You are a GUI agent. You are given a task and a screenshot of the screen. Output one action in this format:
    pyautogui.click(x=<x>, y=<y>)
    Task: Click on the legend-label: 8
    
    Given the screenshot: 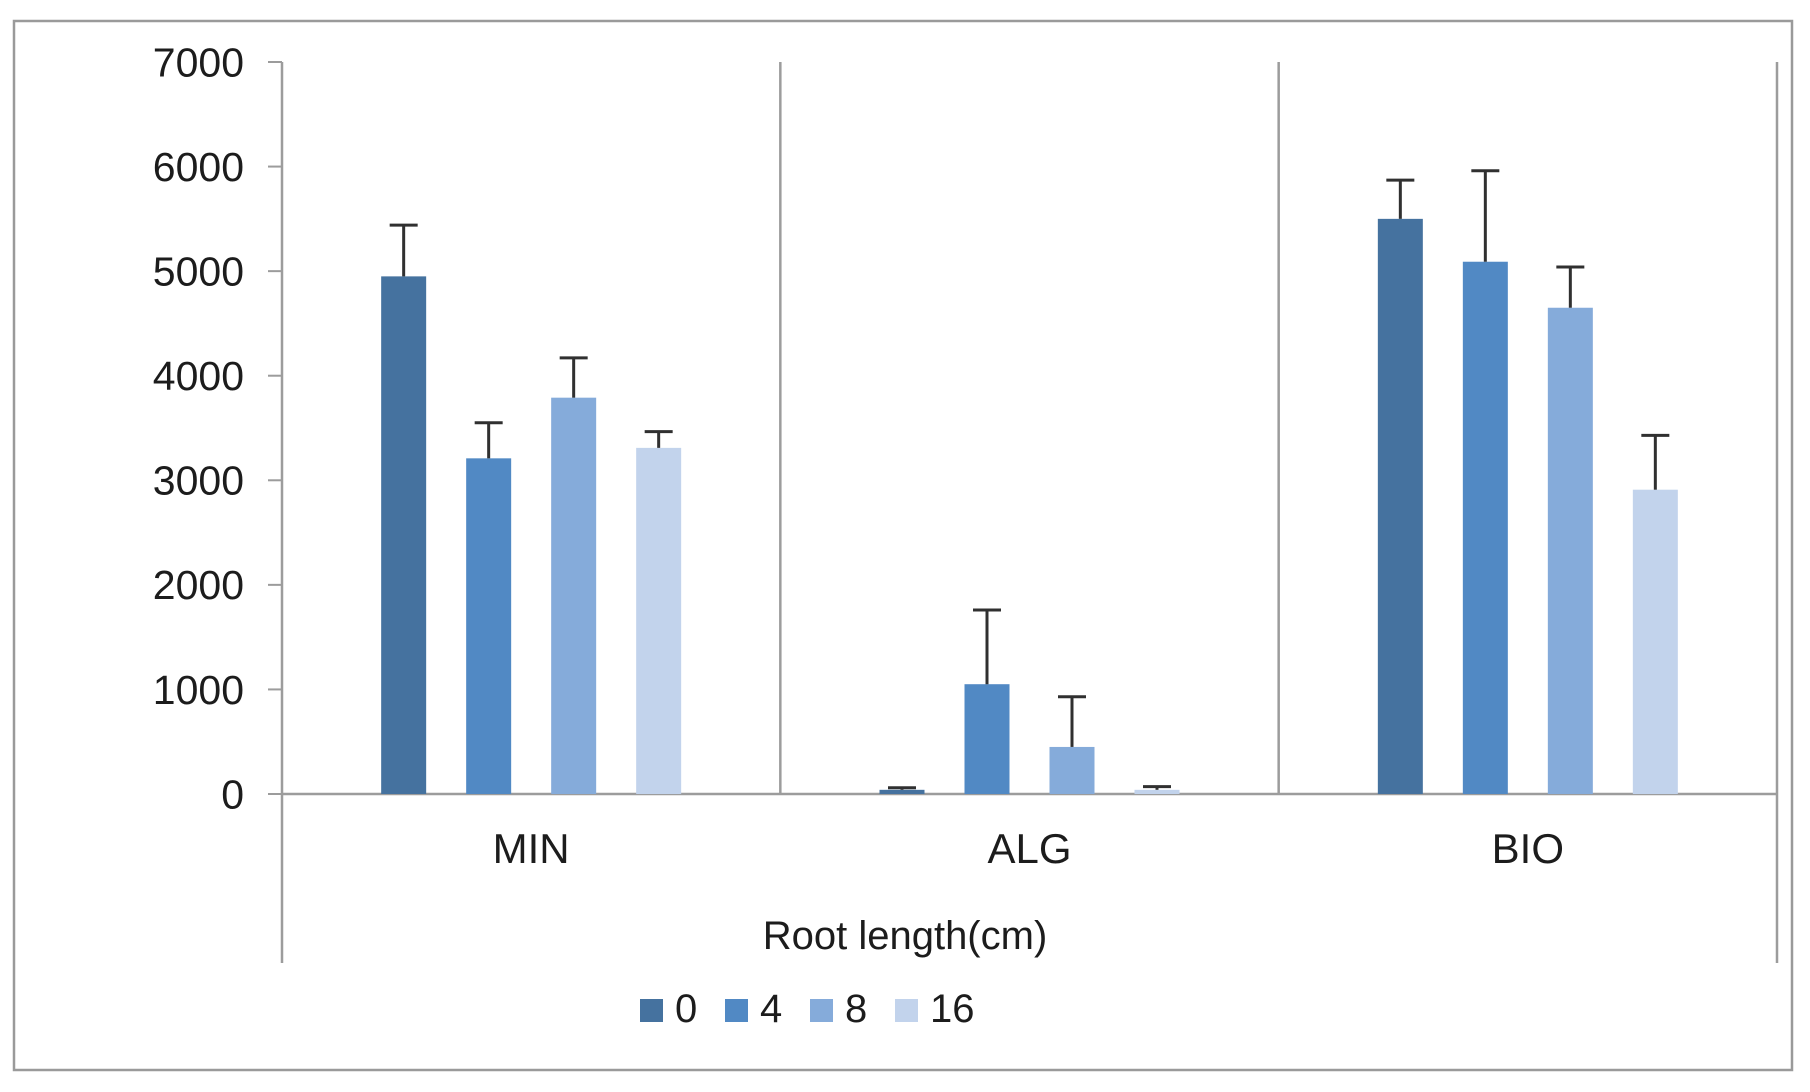 What is the action you would take?
    pyautogui.click(x=856, y=1009)
    